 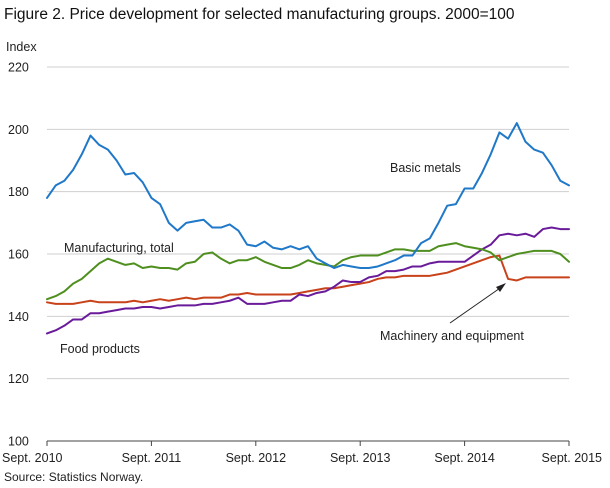 What do you see at coordinates (452, 336) in the screenshot?
I see `annotation-machinery-and-equipment: Machinery and equipment` at bounding box center [452, 336].